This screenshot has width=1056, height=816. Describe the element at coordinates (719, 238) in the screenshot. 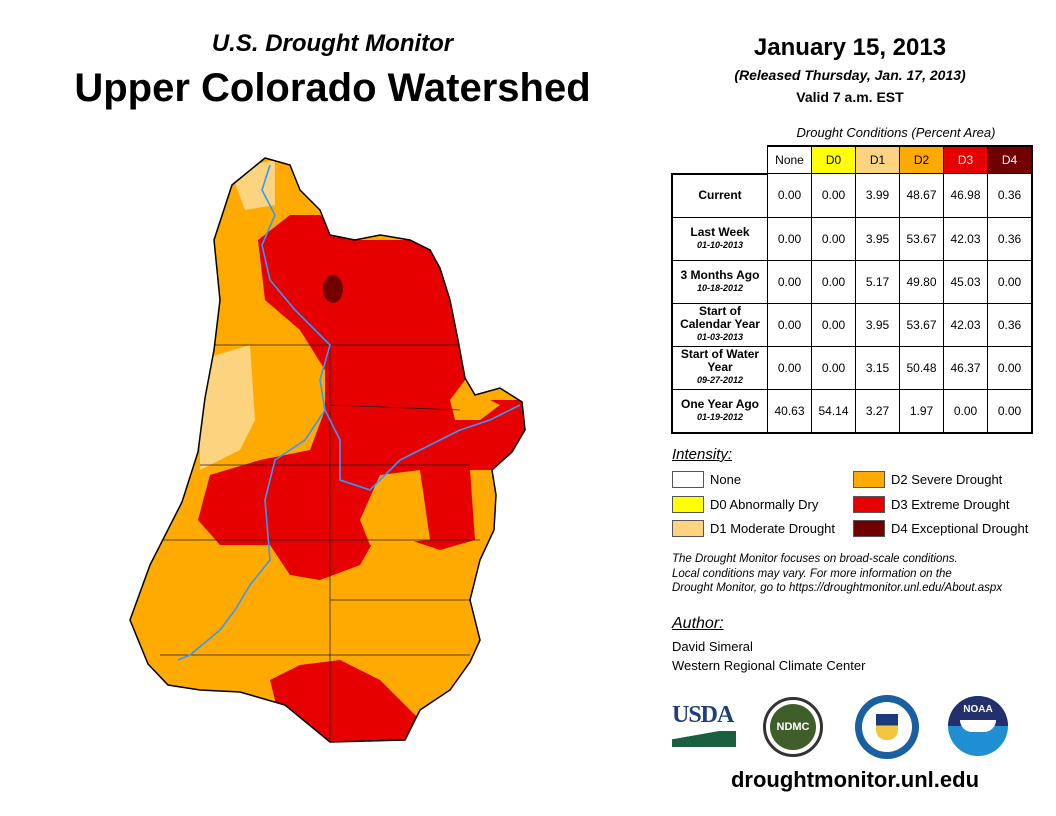

I see `row-label: Last Week 01-10-2013` at that location.